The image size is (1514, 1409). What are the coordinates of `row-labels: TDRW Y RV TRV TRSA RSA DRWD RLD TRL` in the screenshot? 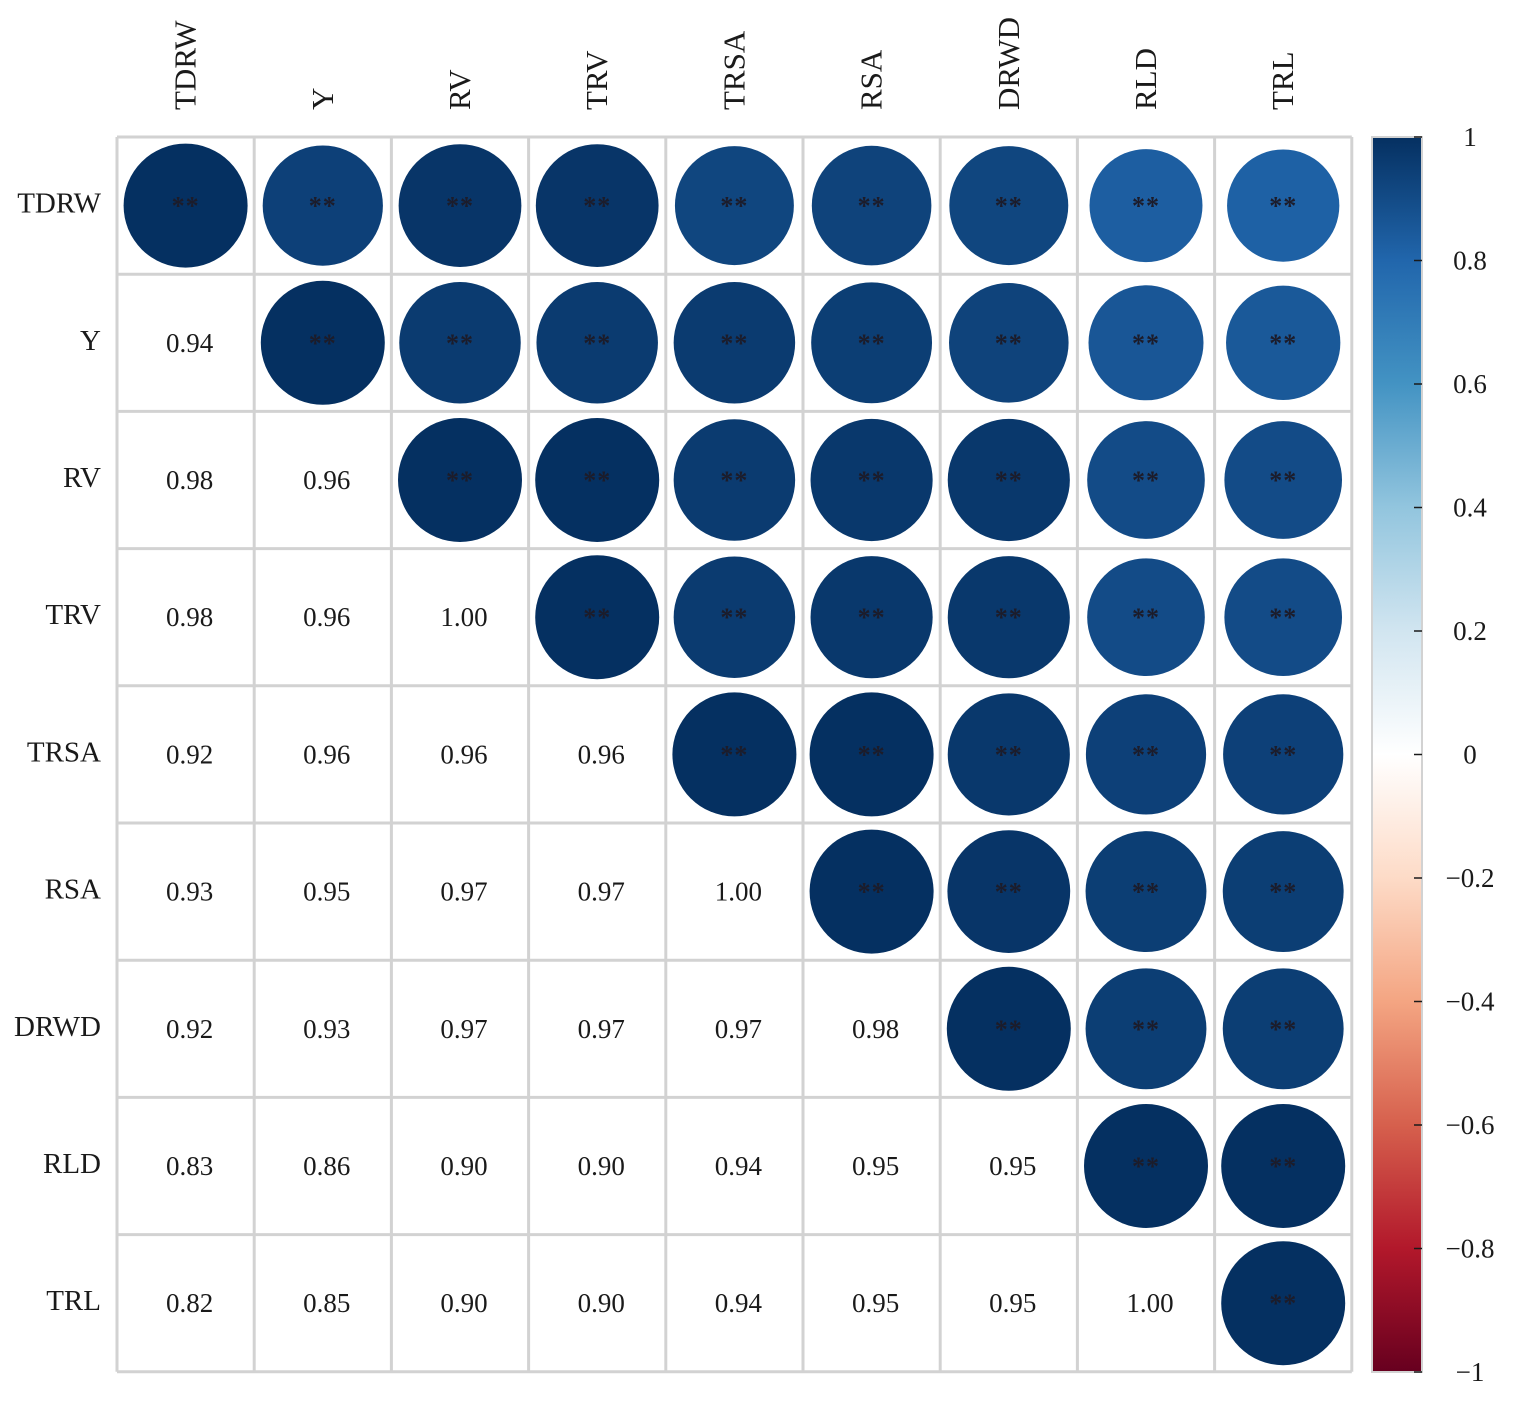 It's located at (58, 753).